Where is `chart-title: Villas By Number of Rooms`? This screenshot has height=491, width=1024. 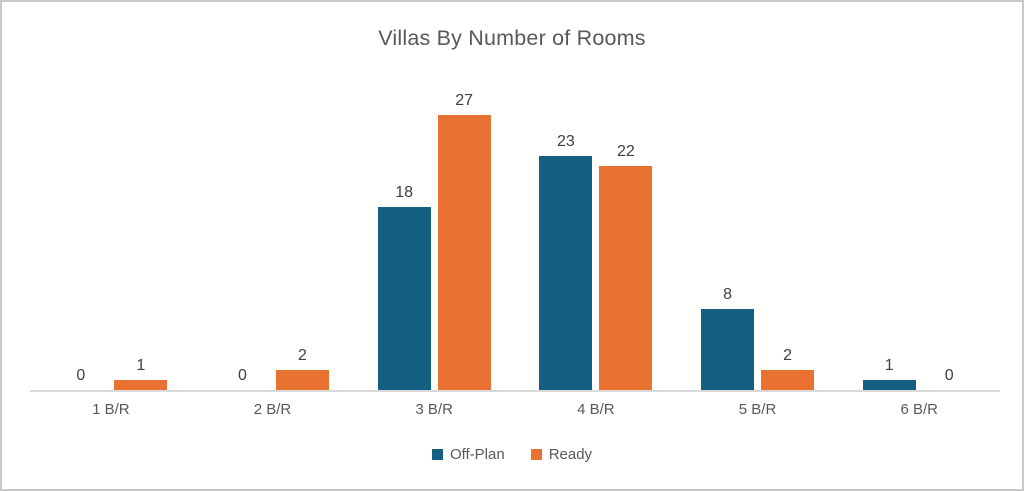 chart-title: Villas By Number of Rooms is located at coordinates (512, 38).